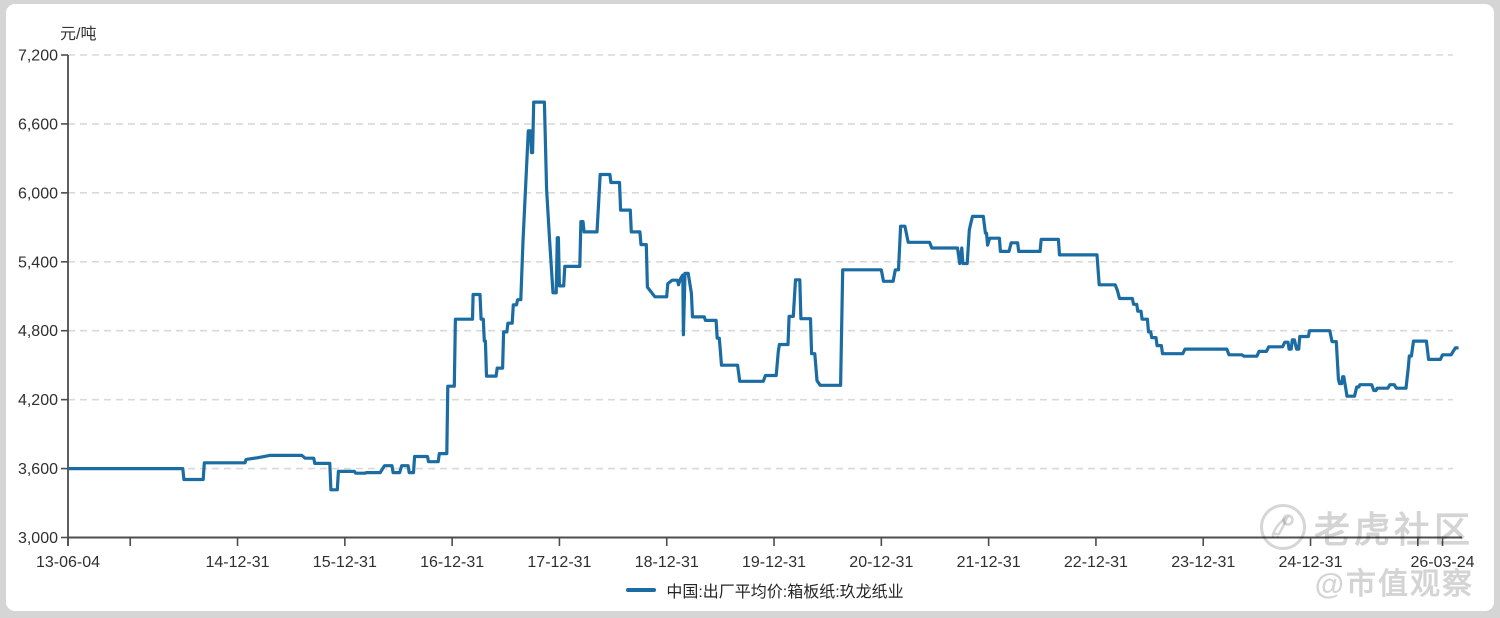 The height and width of the screenshot is (618, 1500). What do you see at coordinates (774, 562) in the screenshot?
I see `x-axis-tick-label: 19-12-31` at bounding box center [774, 562].